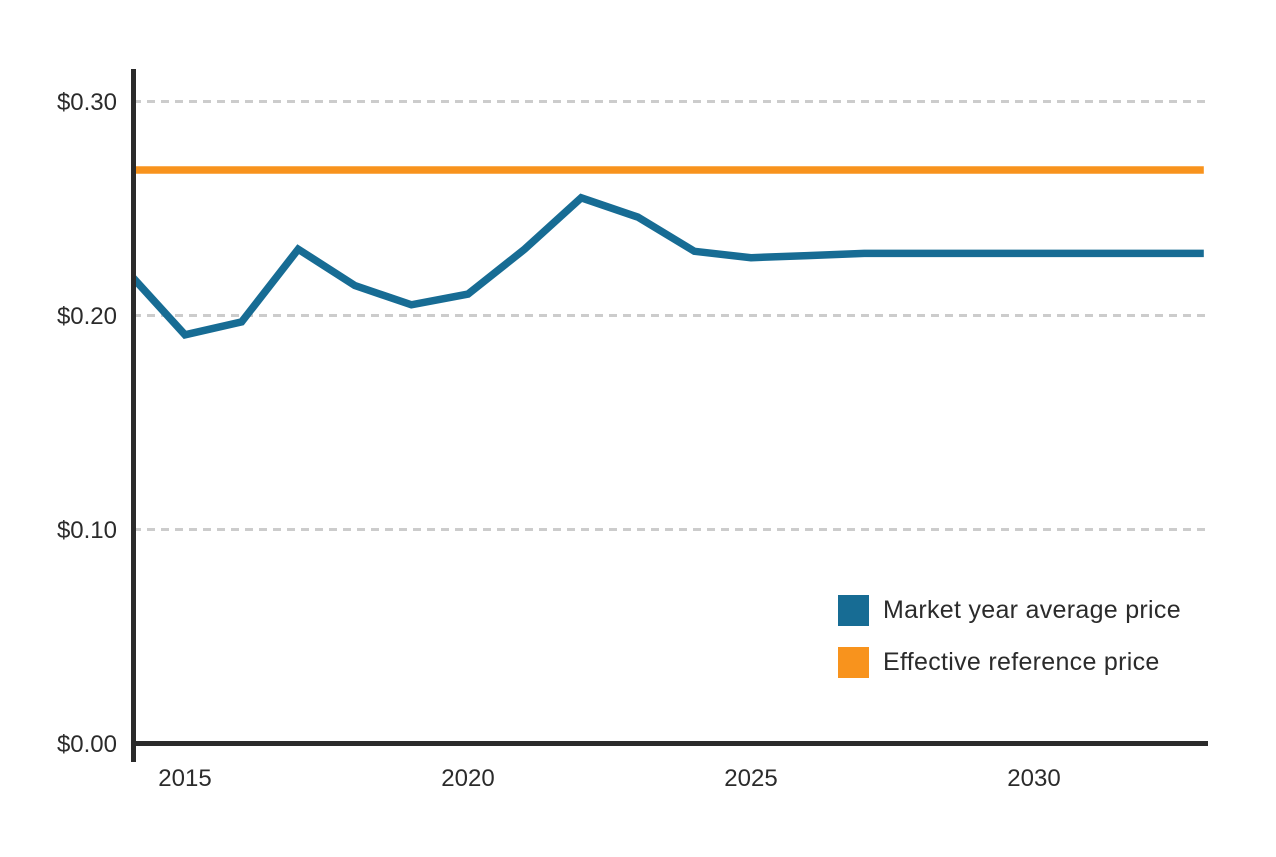  Describe the element at coordinates (87, 744) in the screenshot. I see `y-tick-label--0-00: $0.00` at that location.